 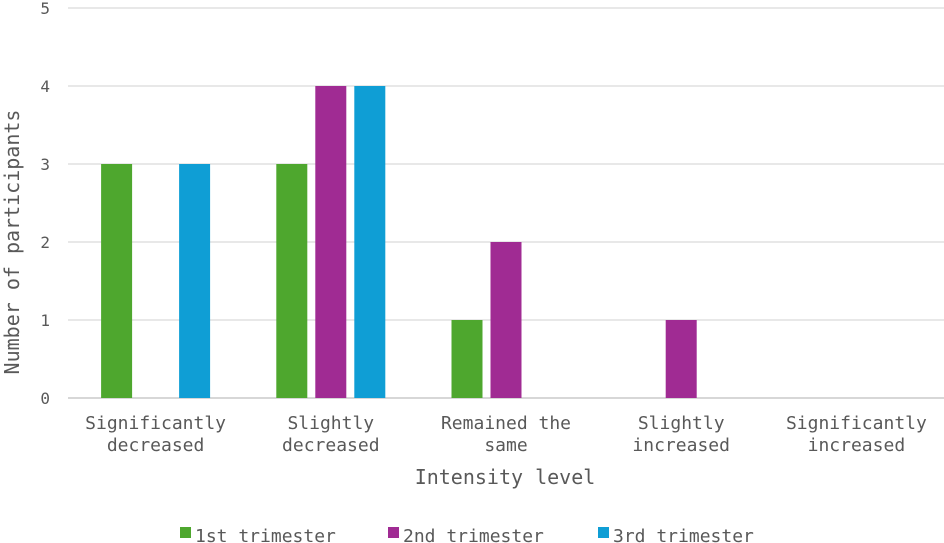 I want to click on y-tick-label: 0, so click(x=45, y=398).